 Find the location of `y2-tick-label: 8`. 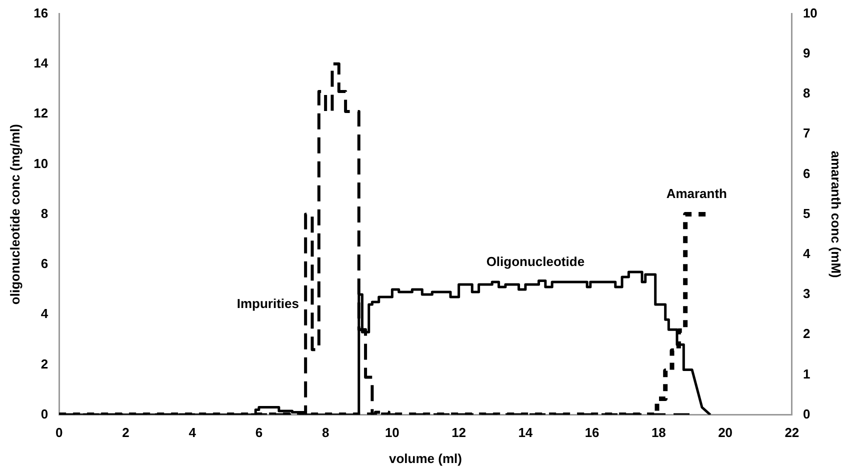

y2-tick-label: 8 is located at coordinates (806, 93).